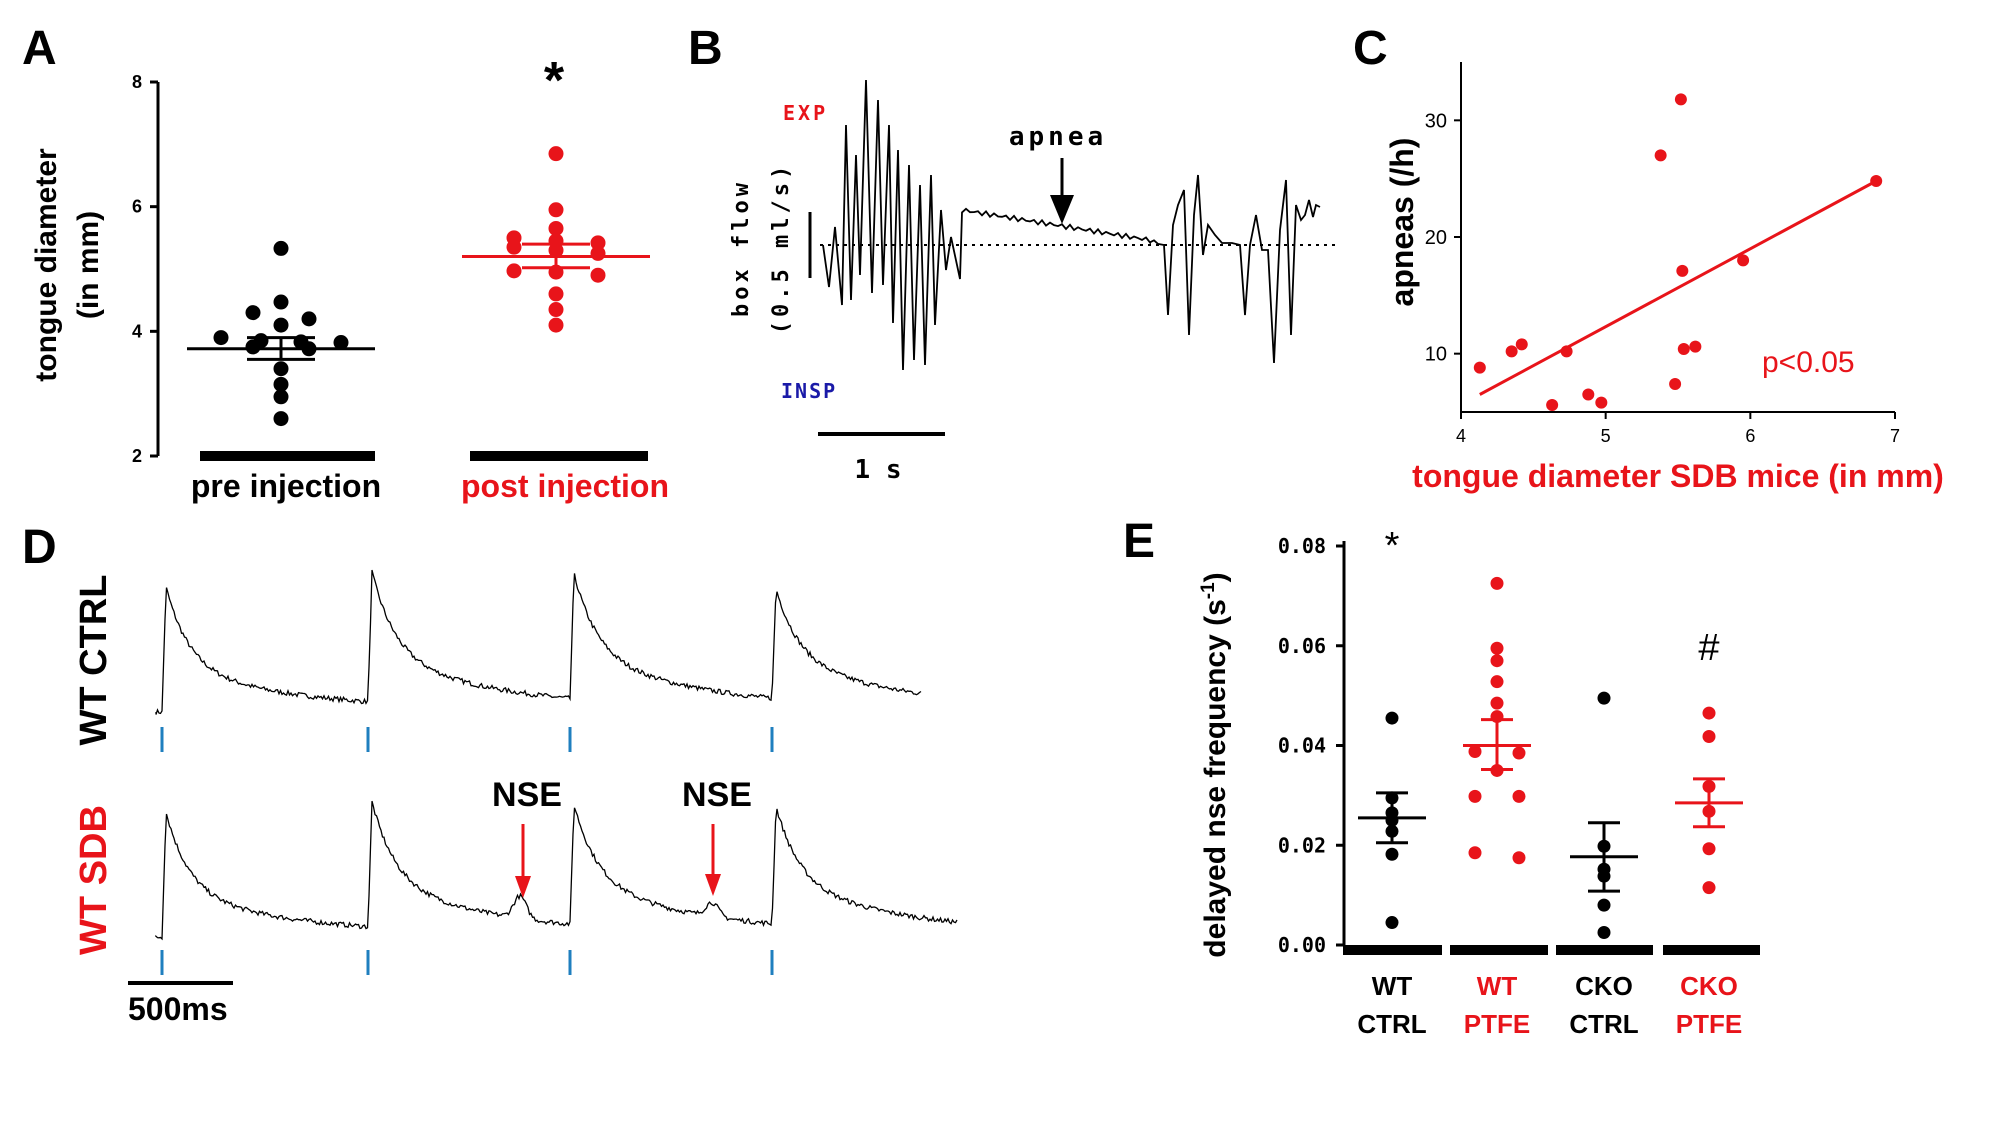 The width and height of the screenshot is (2000, 1125). I want to click on panel-a-group-label-pre: pre injection, so click(286, 486).